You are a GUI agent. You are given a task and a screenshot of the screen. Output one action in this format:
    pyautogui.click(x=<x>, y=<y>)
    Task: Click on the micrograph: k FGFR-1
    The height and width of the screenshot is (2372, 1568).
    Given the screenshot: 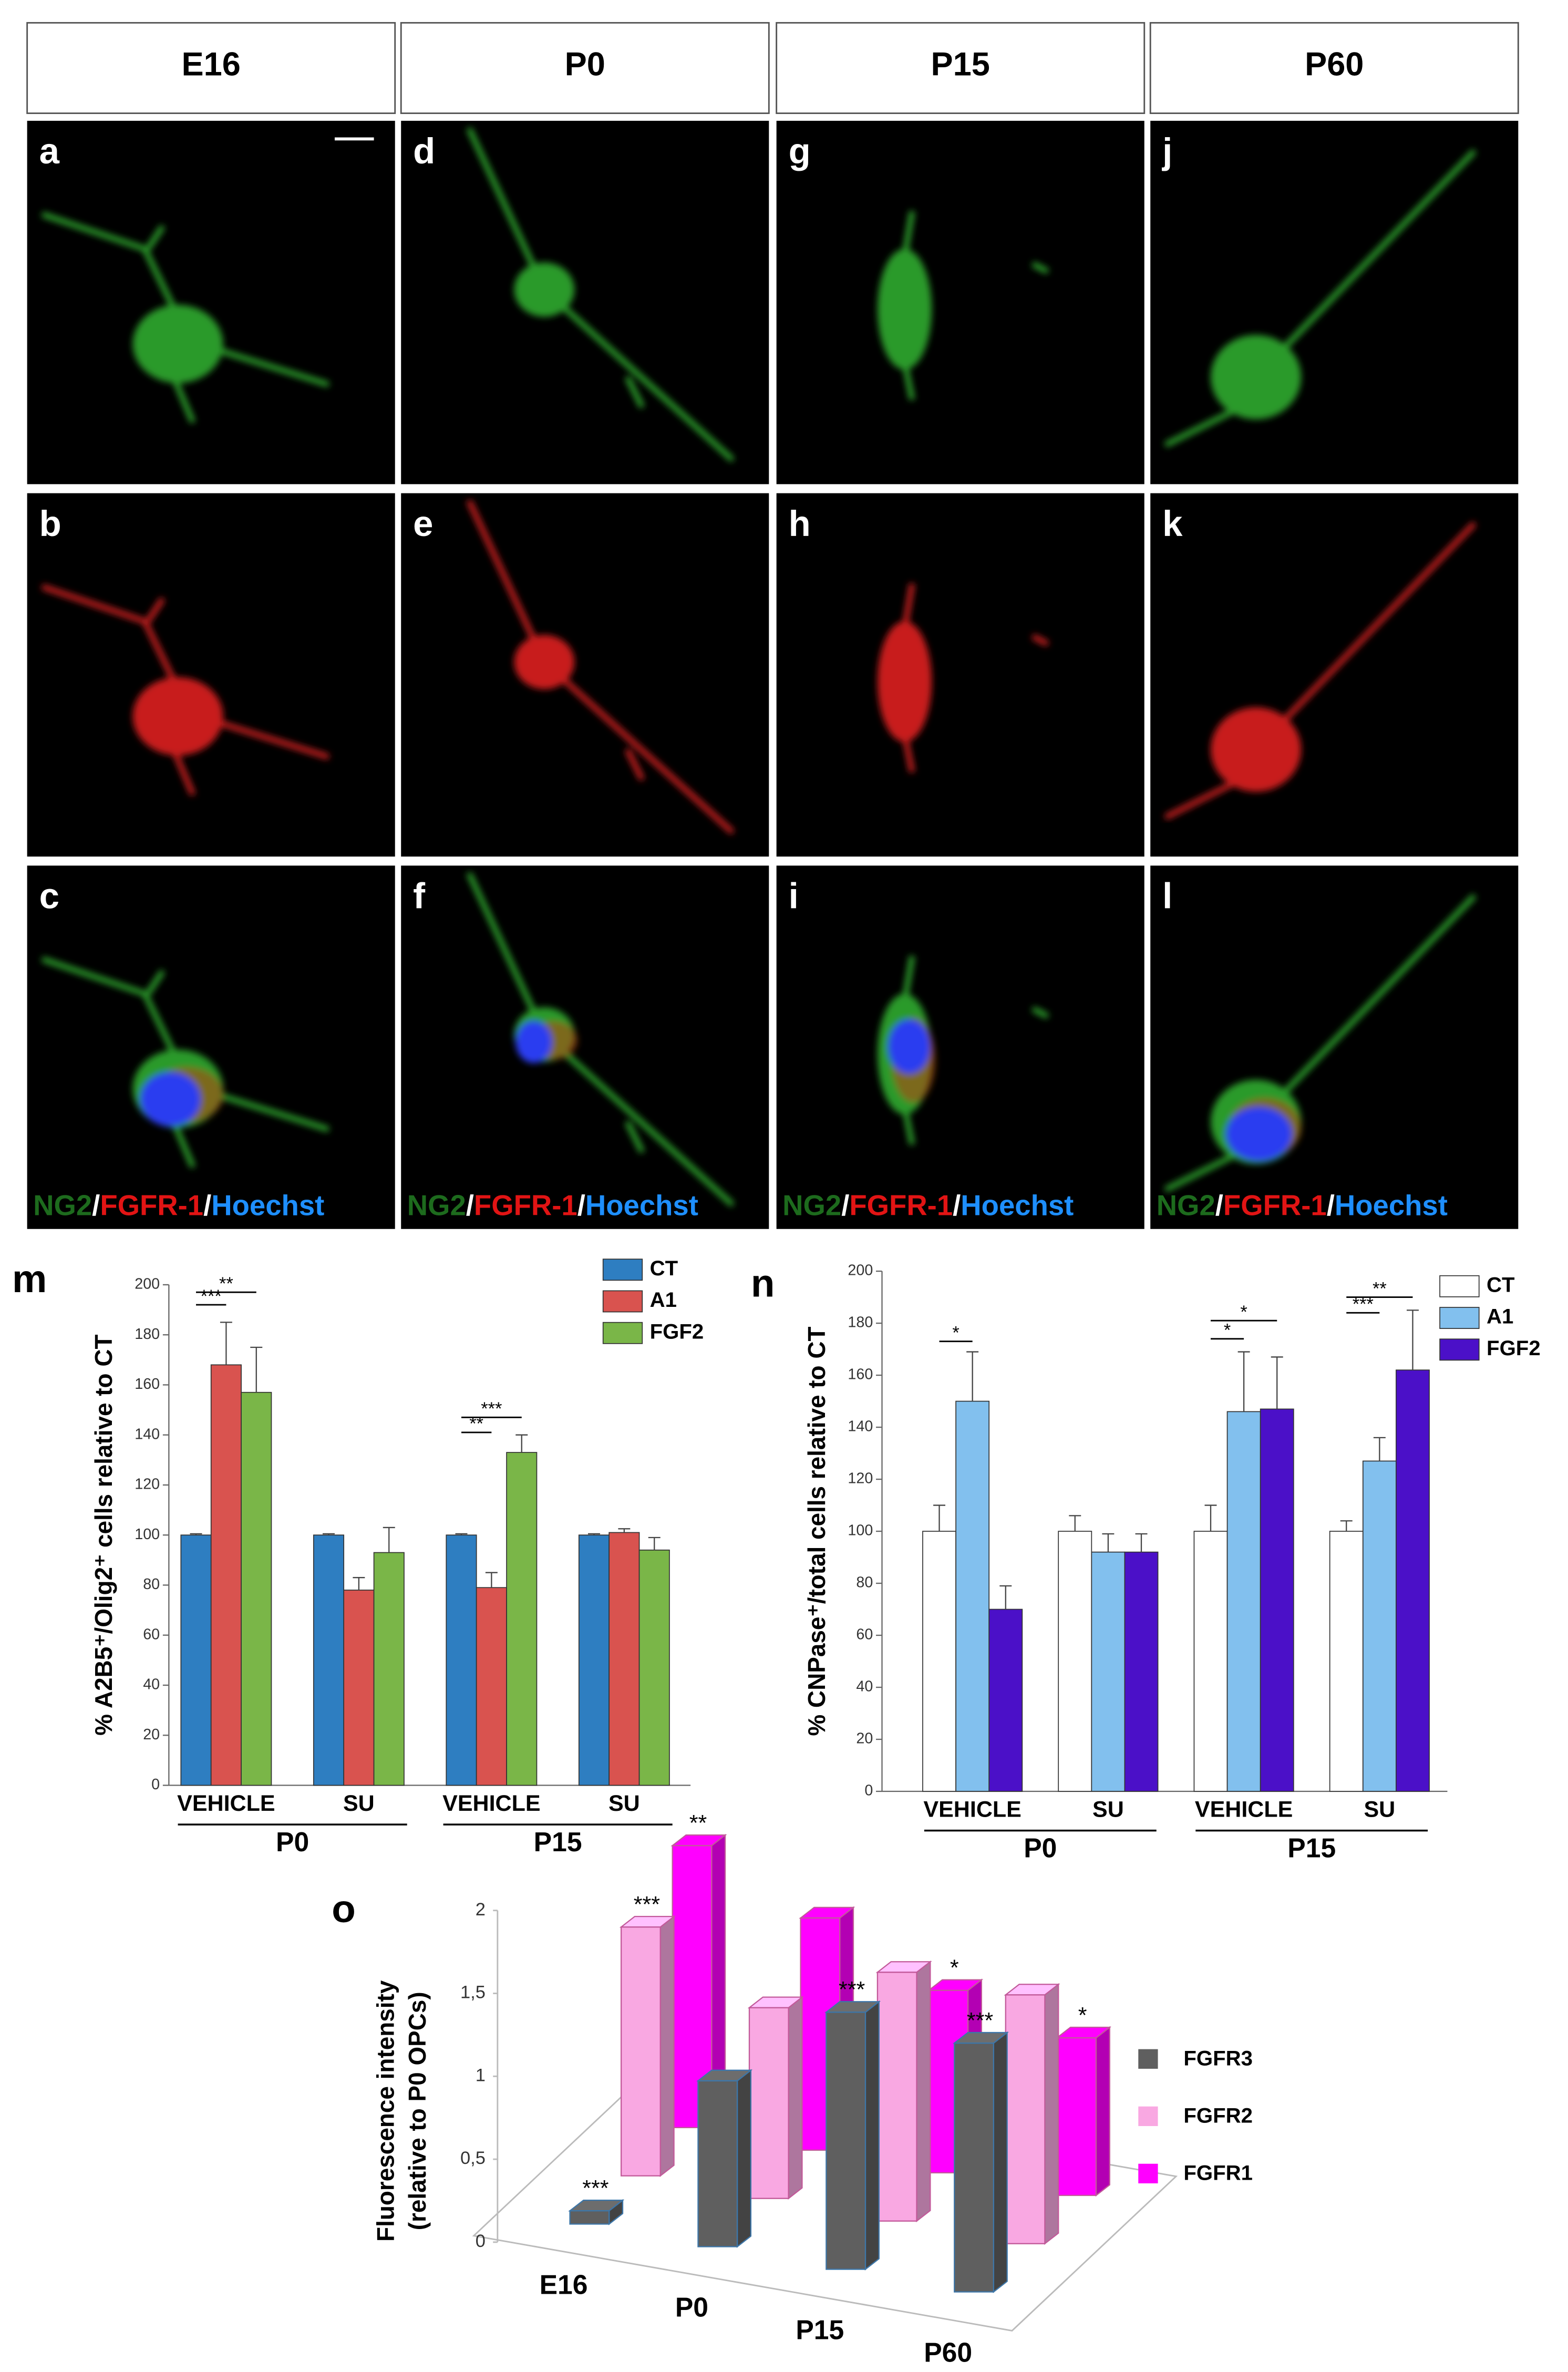 What is the action you would take?
    pyautogui.click(x=1334, y=675)
    